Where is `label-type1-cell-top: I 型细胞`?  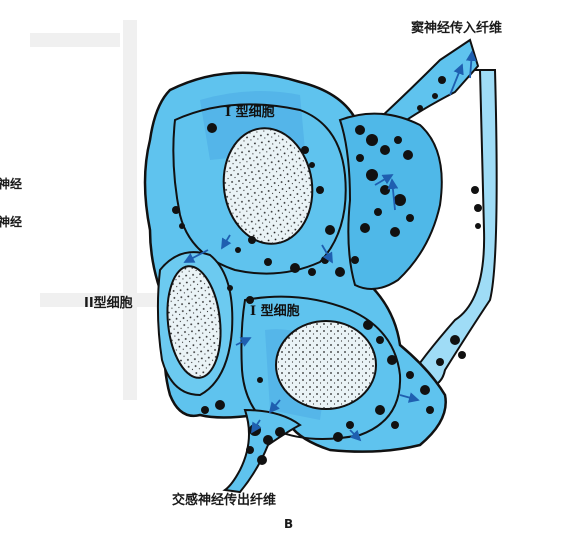
label-type1-cell-top: I 型细胞 is located at coordinates (250, 112).